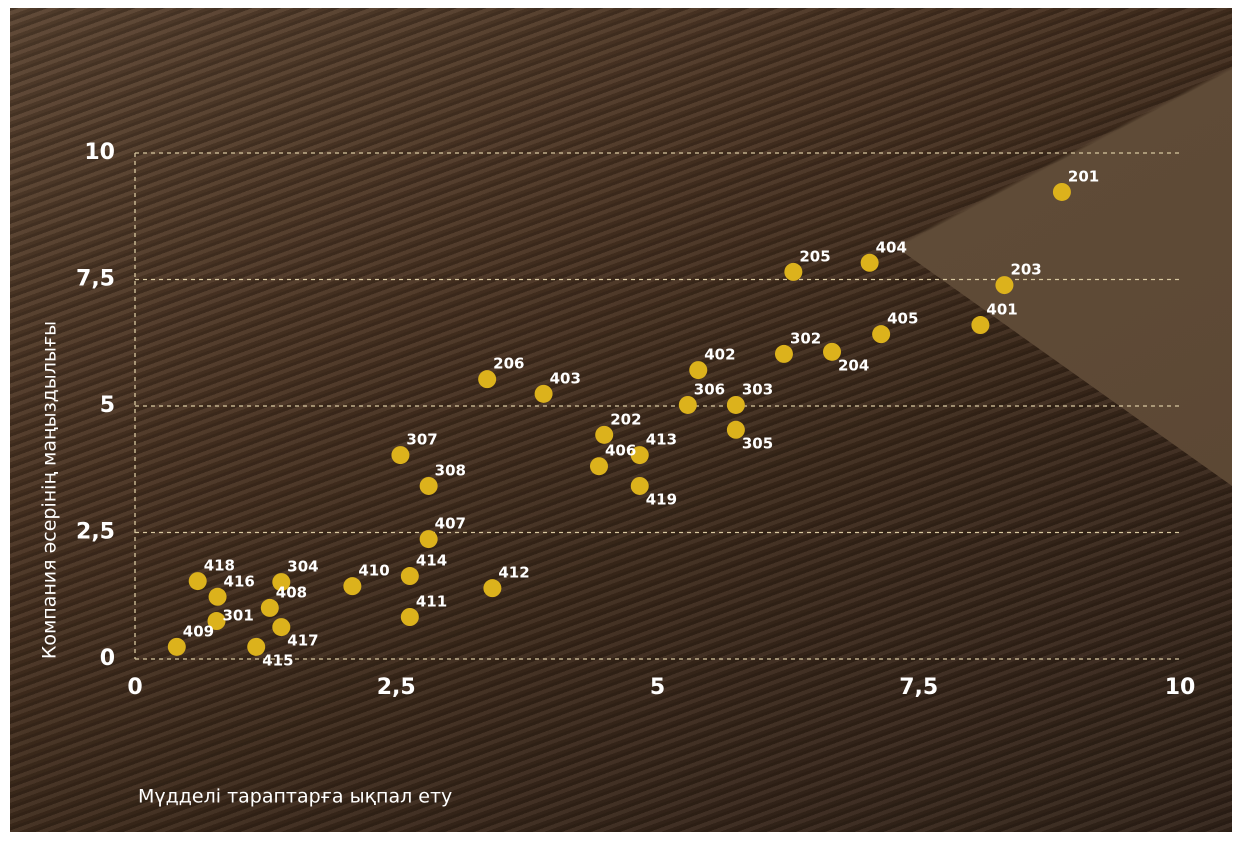 This screenshot has width=1242, height=841. What do you see at coordinates (431, 602) in the screenshot?
I see `point-label: 411` at bounding box center [431, 602].